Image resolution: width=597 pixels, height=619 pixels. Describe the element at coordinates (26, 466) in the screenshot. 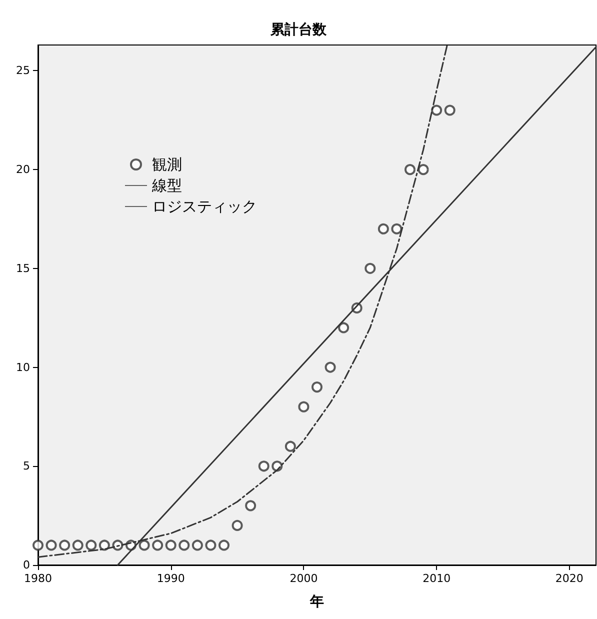

I see `y-tick-label: 5` at that location.